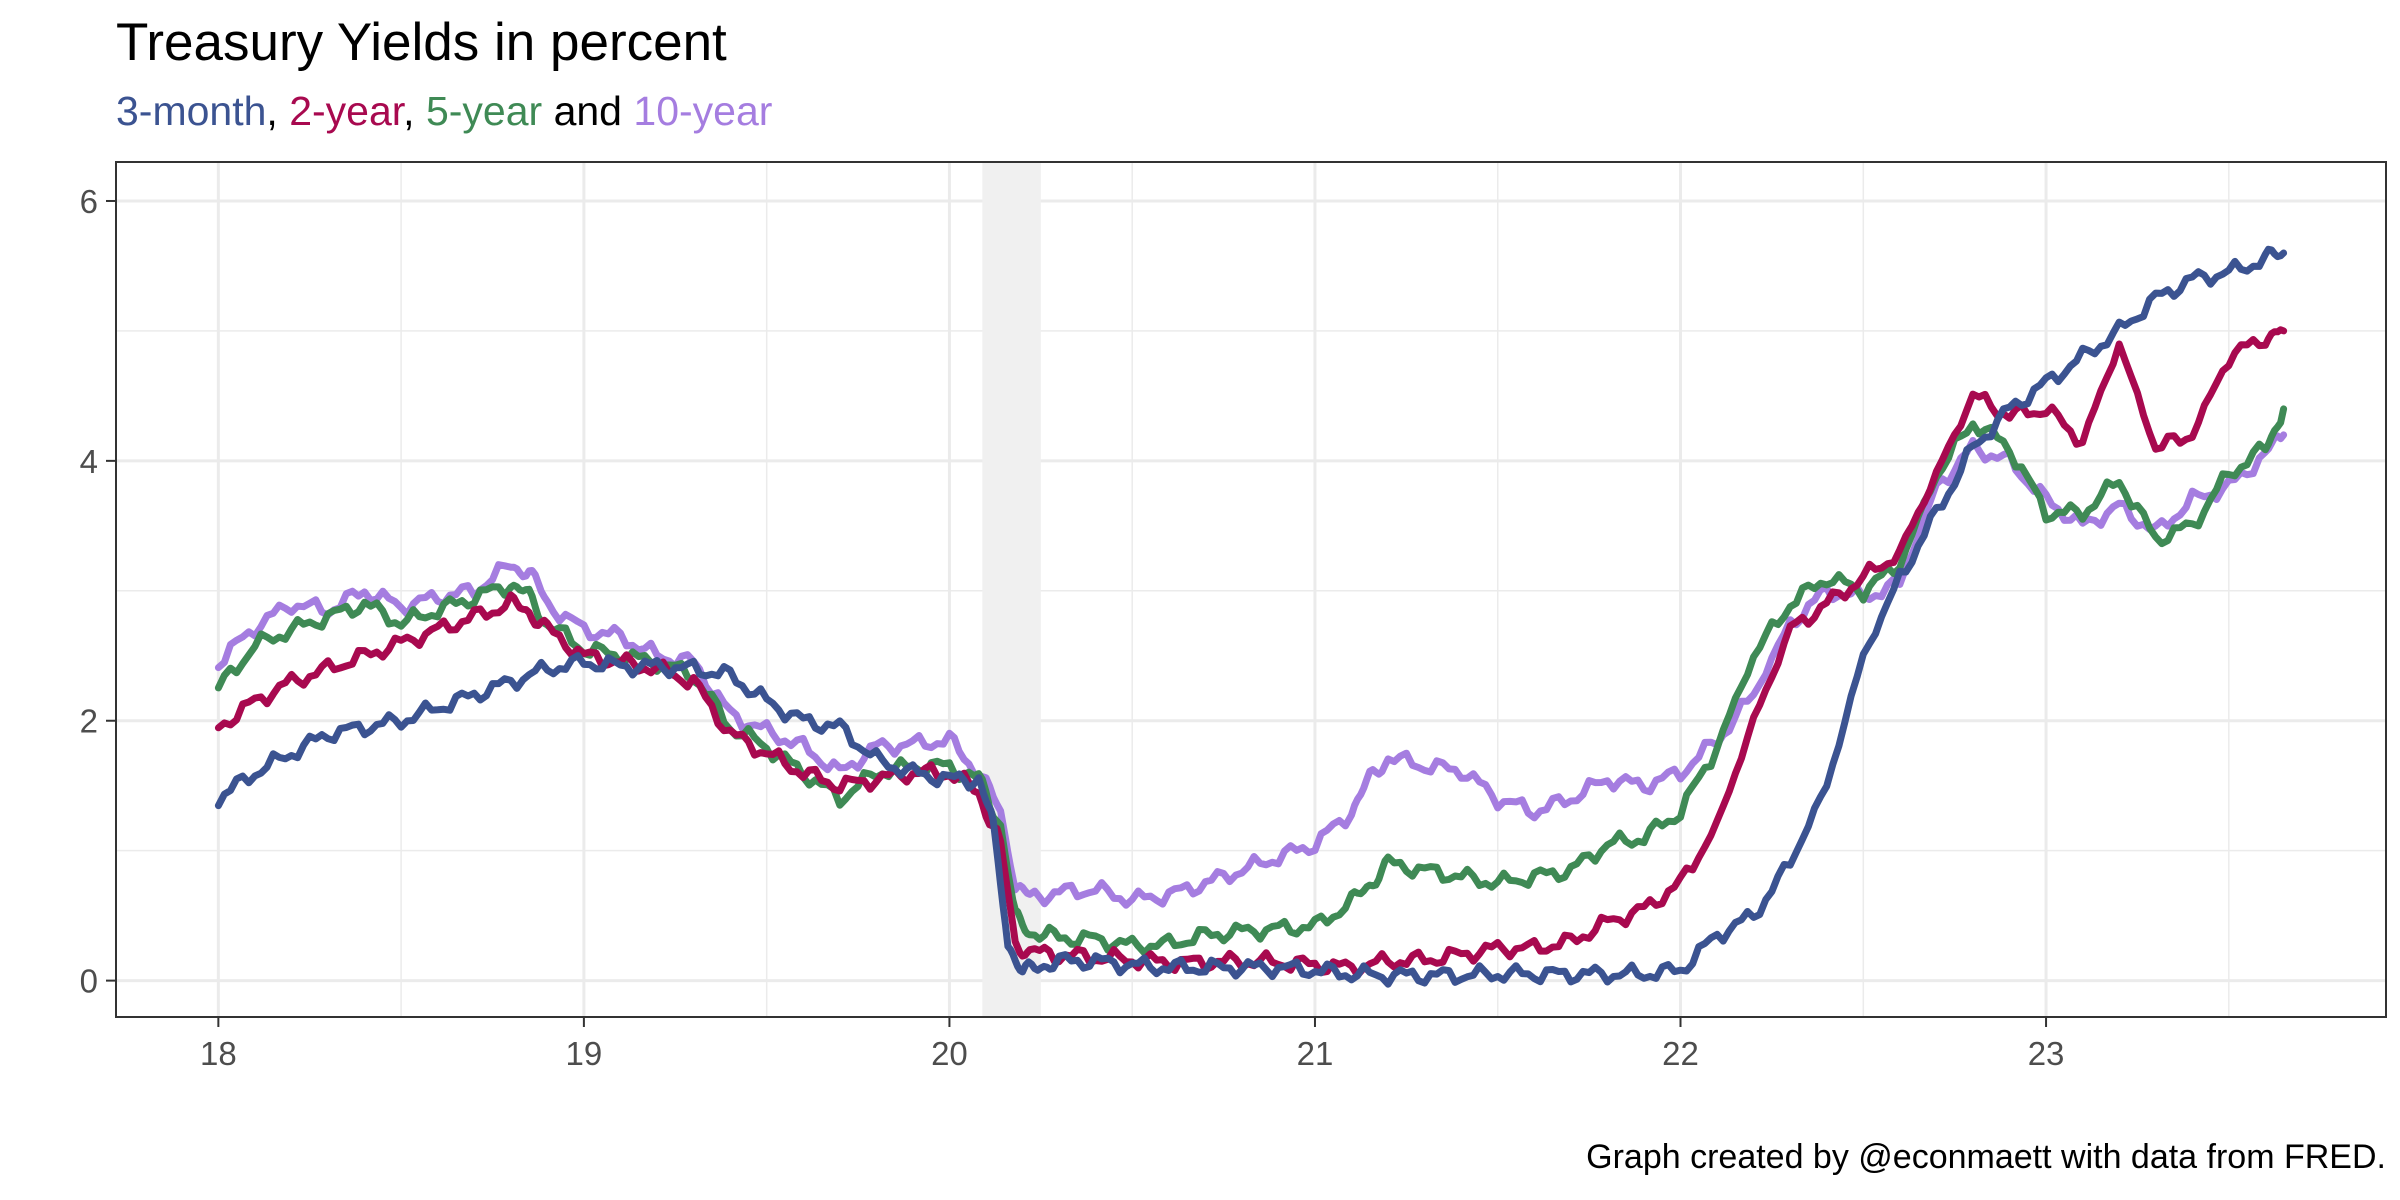  What do you see at coordinates (89, 981) in the screenshot?
I see `y-tick-label: 0` at bounding box center [89, 981].